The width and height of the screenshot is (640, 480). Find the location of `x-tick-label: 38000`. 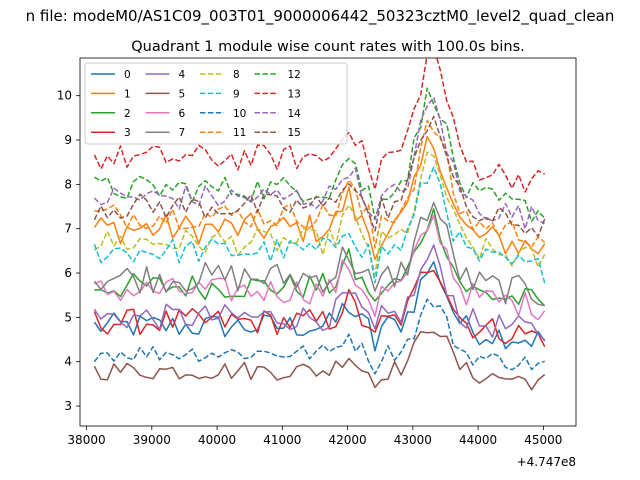

x-tick-label: 38000 is located at coordinates (86, 440).